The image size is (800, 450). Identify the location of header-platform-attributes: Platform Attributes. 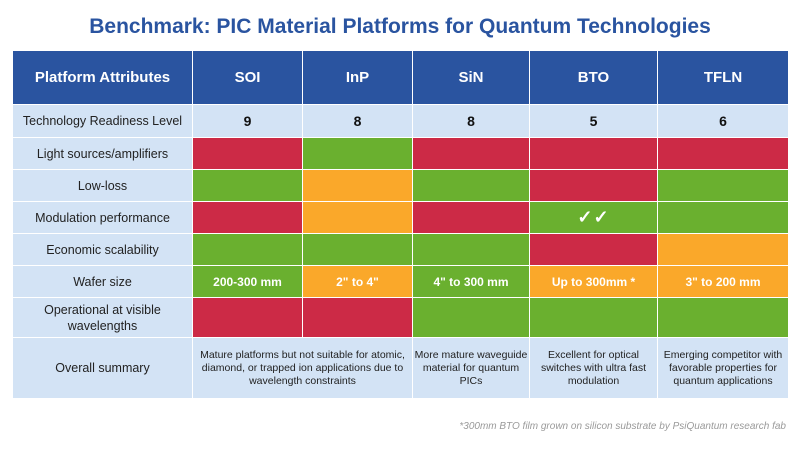
(102, 77).